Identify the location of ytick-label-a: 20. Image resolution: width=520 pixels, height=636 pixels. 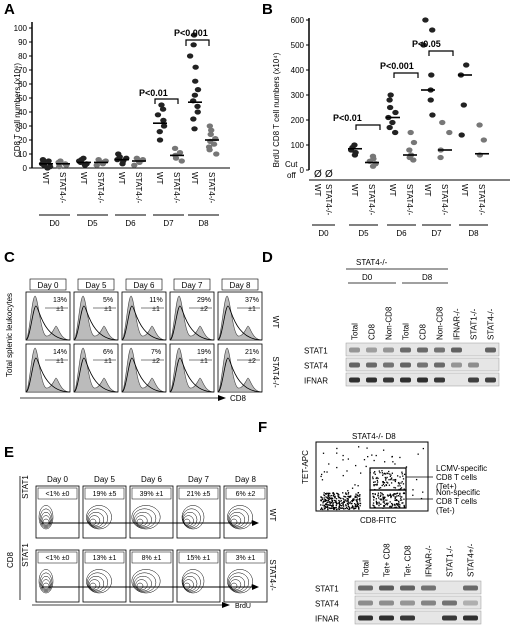
(22, 140).